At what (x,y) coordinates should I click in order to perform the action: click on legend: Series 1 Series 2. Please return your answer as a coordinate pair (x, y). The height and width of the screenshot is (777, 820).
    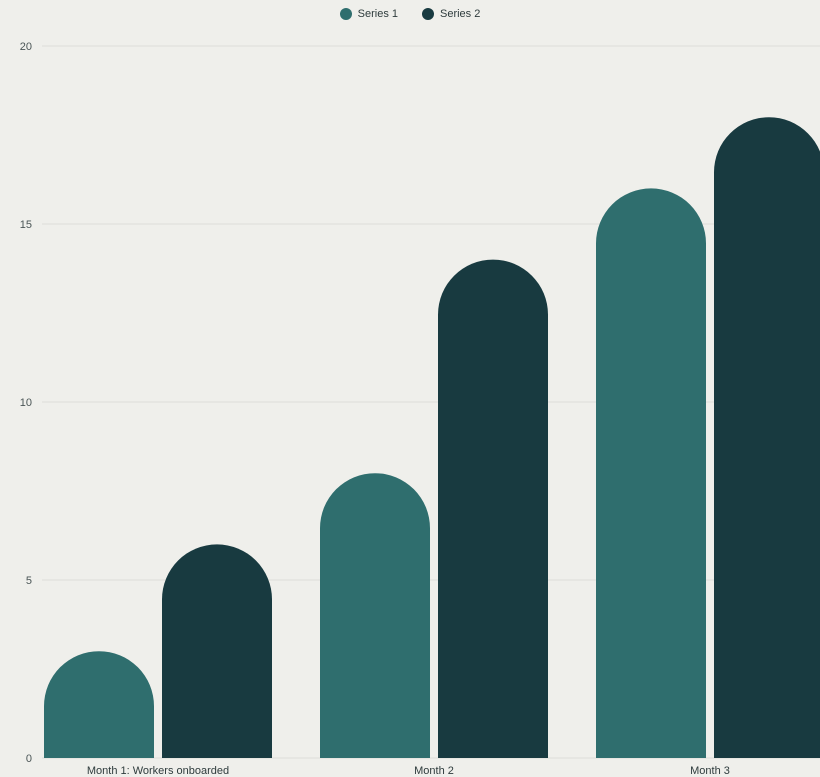
    Looking at the image, I should click on (410, 14).